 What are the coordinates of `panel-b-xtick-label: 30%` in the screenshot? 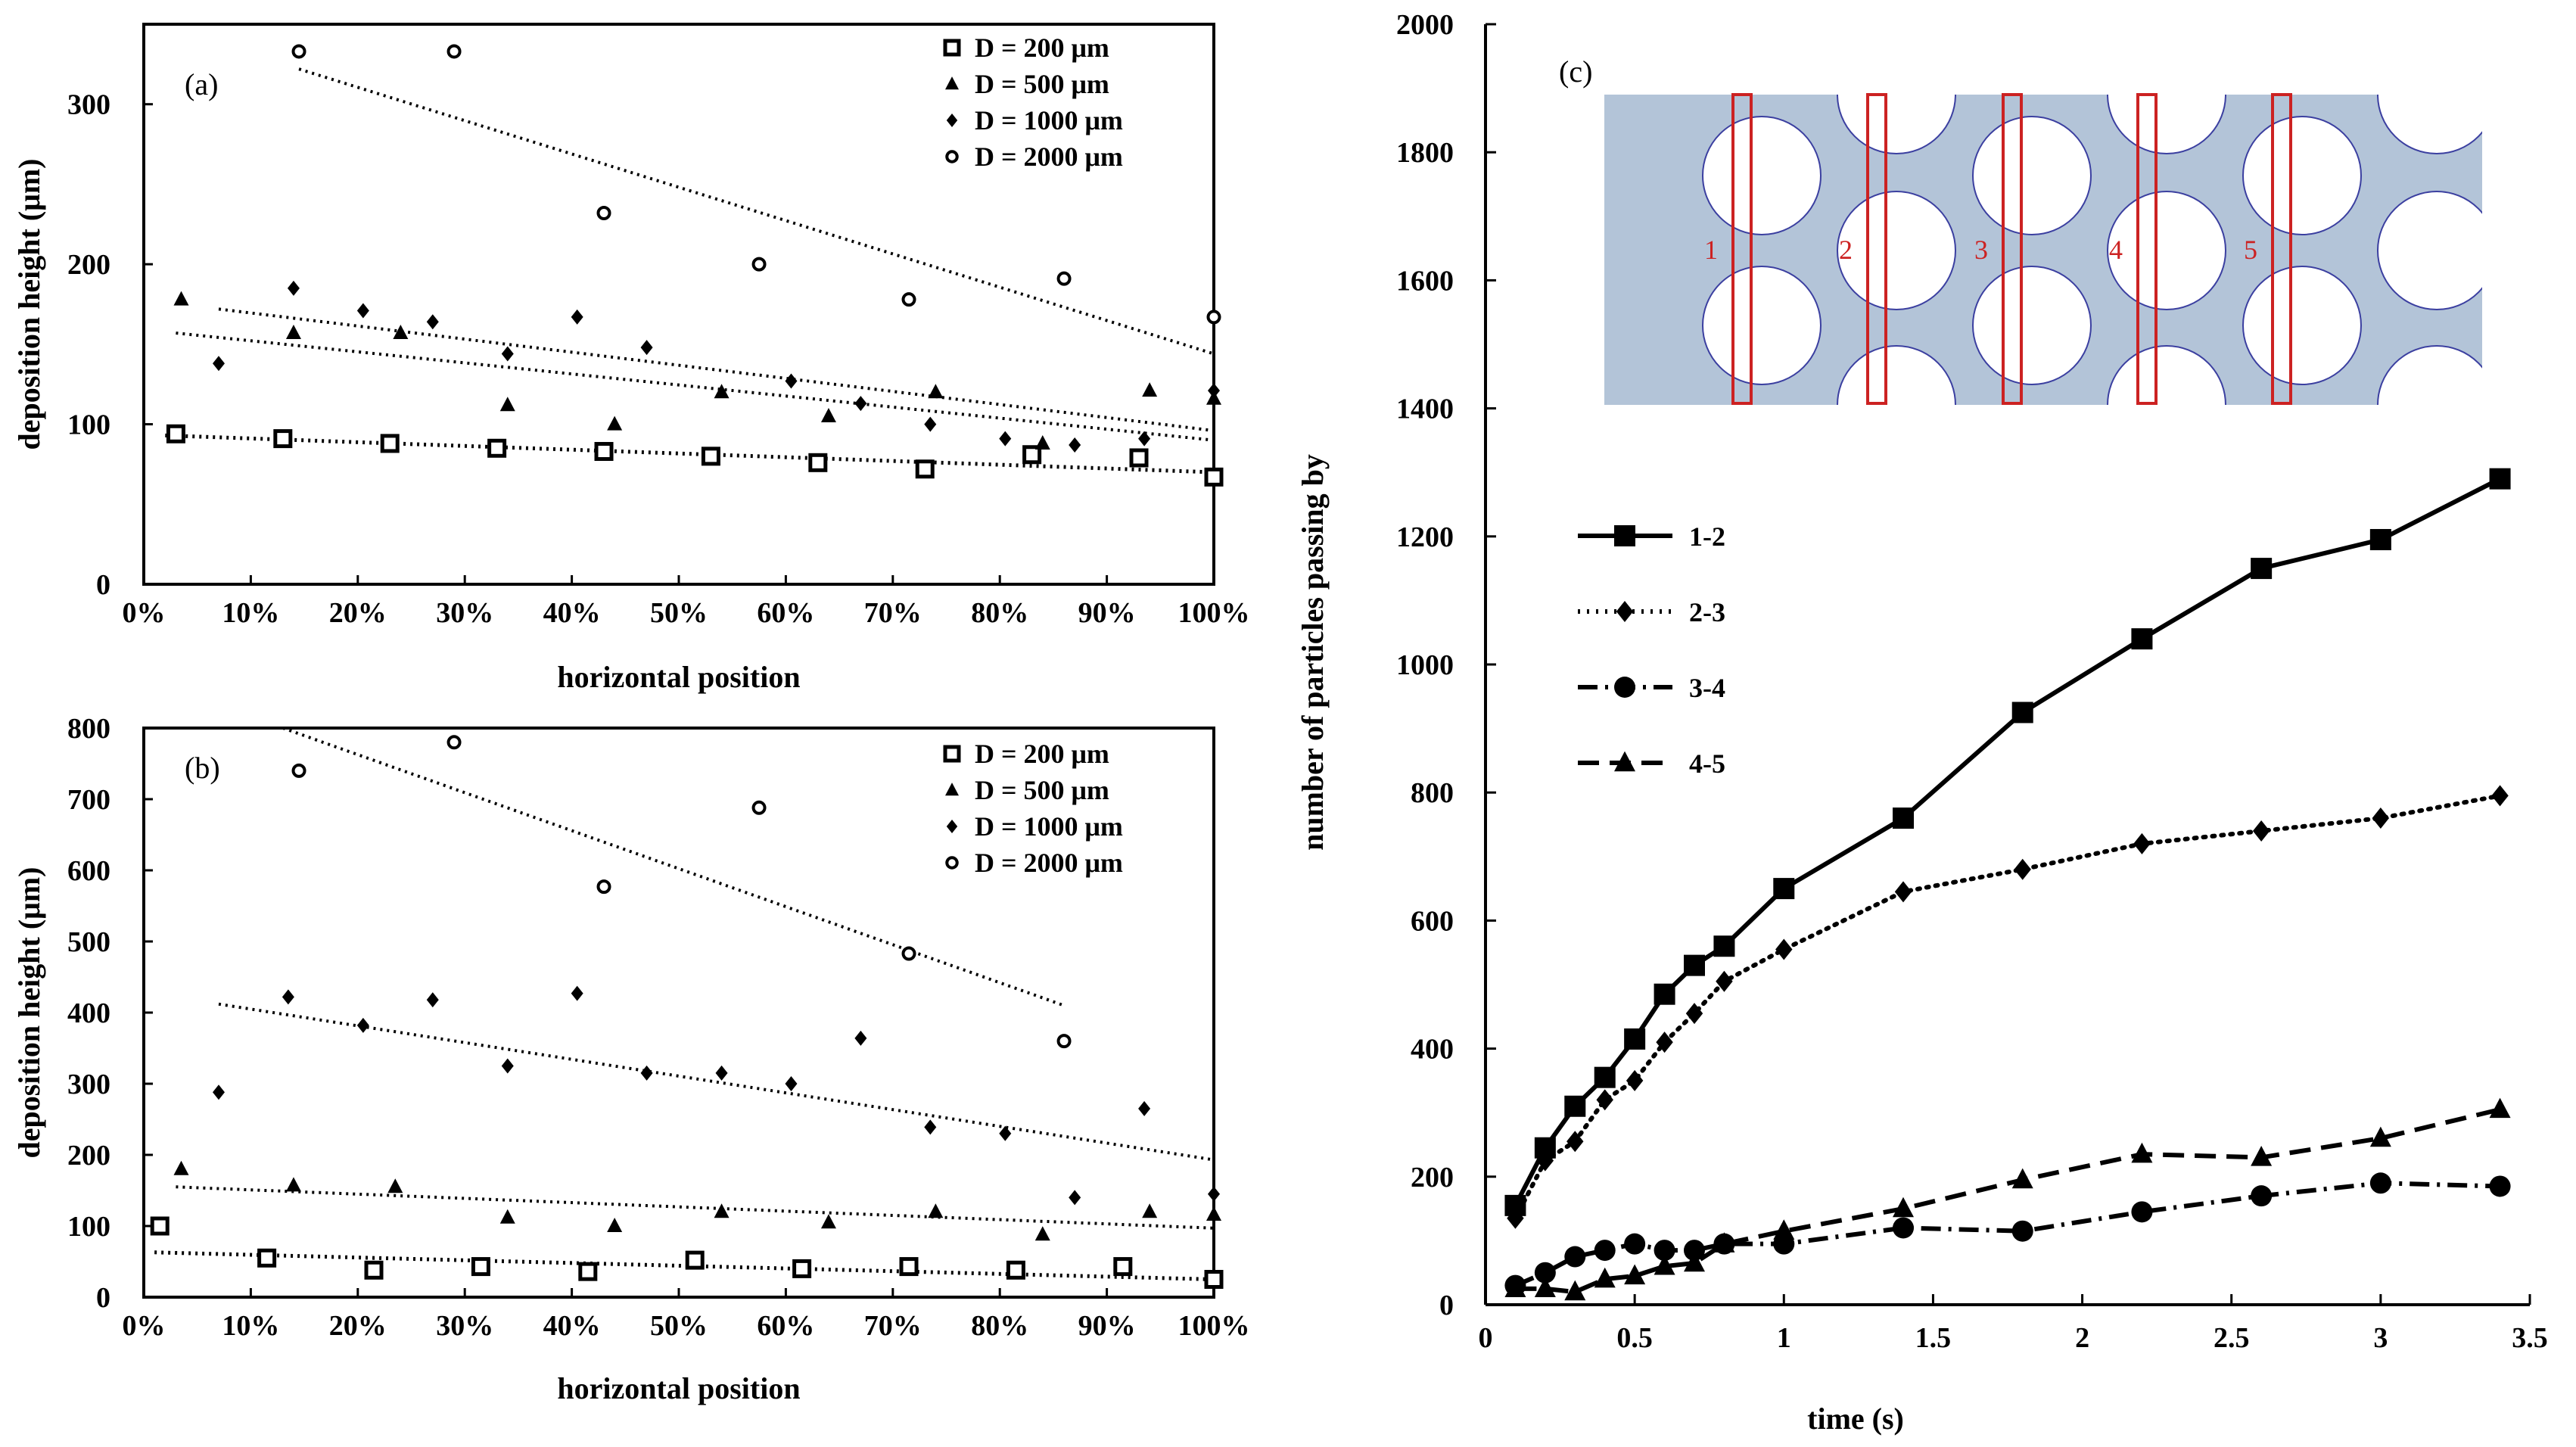 It's located at (465, 1326).